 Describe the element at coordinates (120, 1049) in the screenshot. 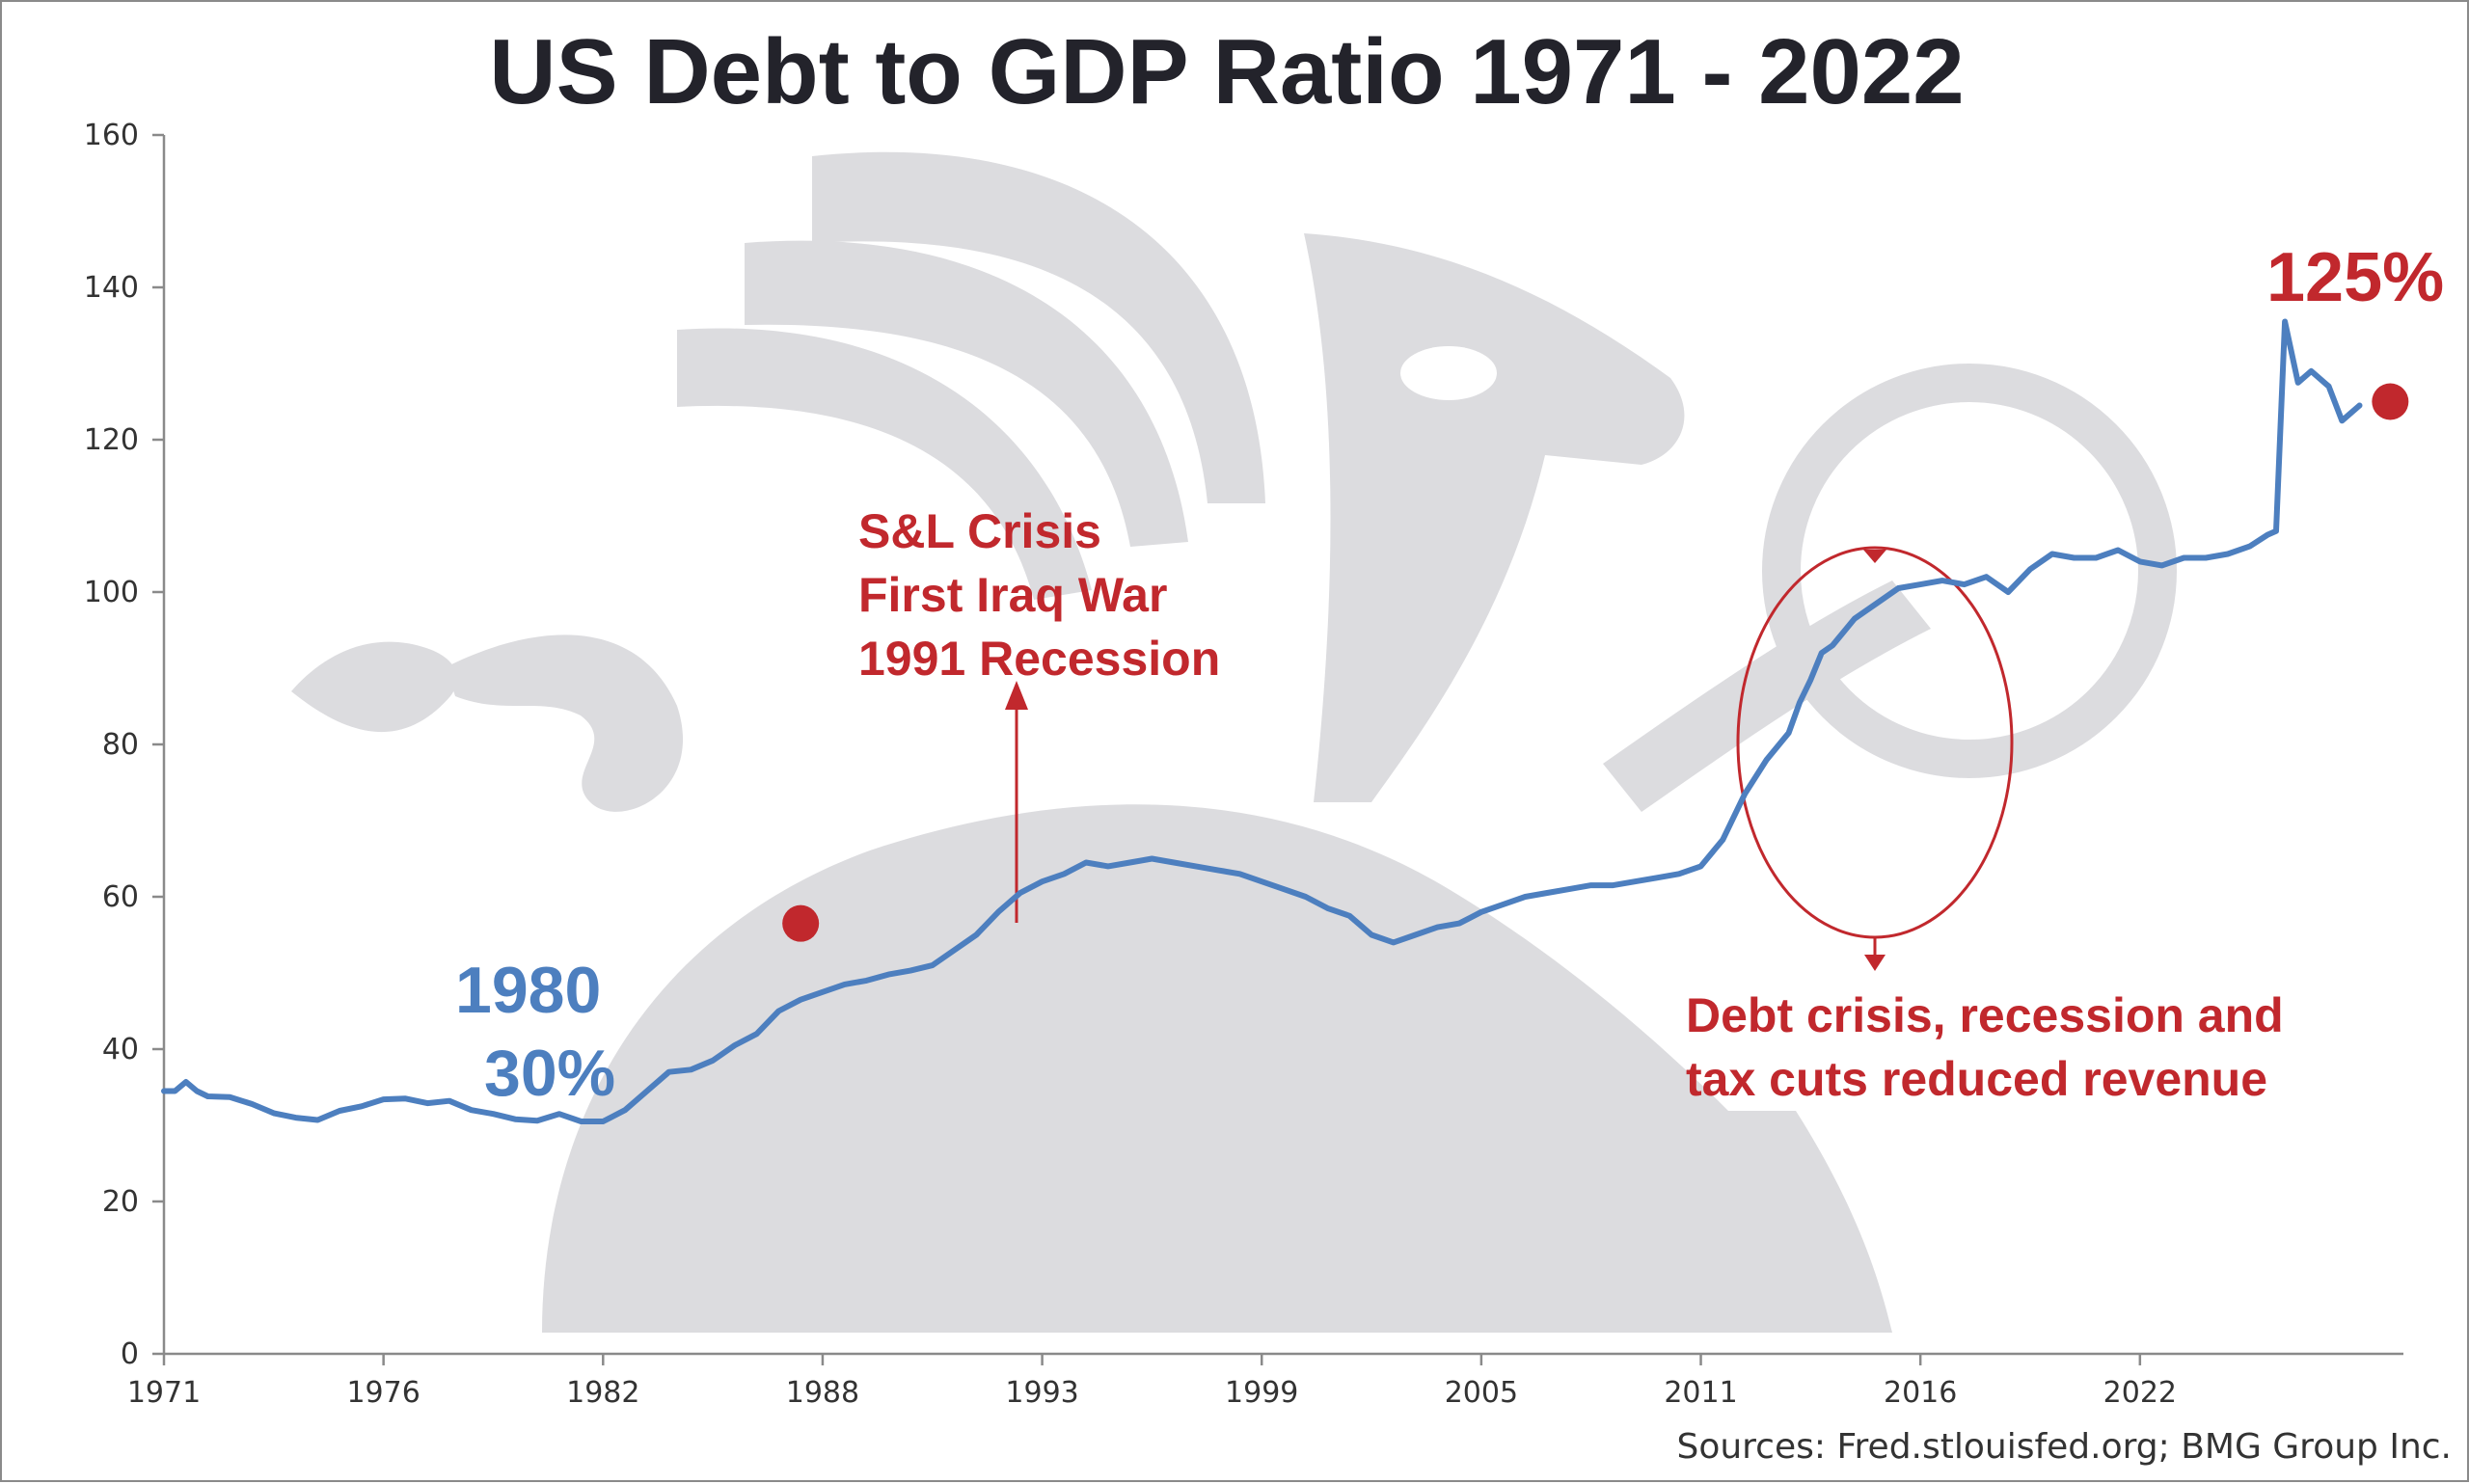

I see `y-tick-label: 40` at that location.